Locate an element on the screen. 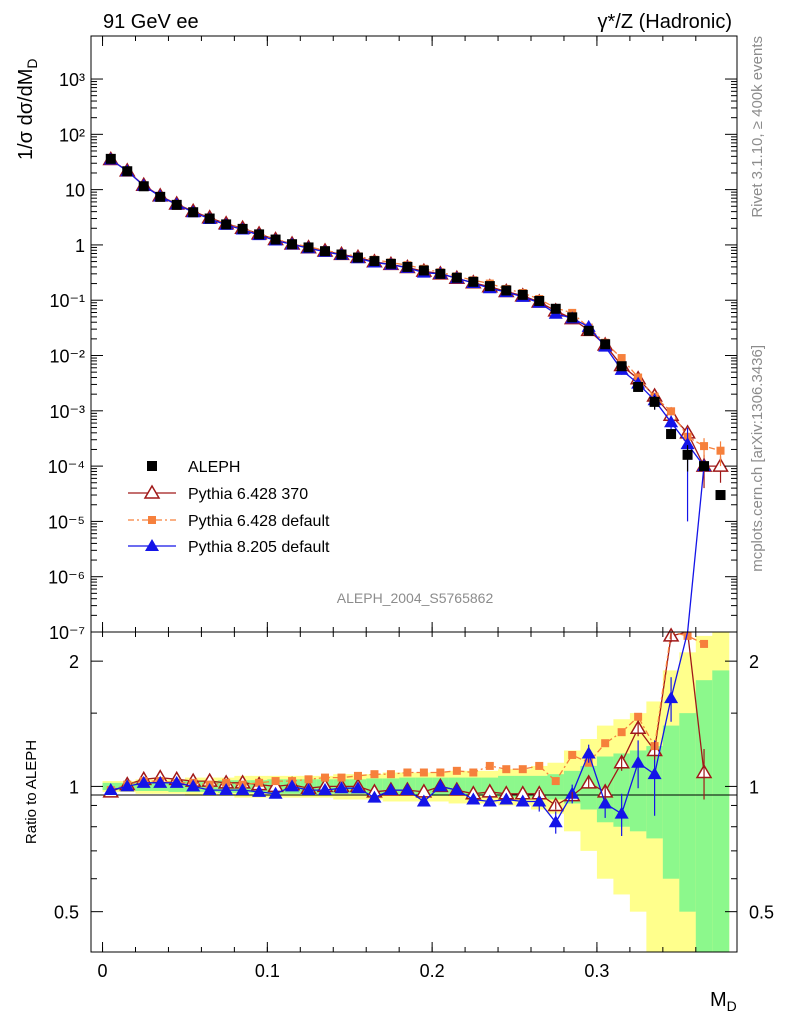 The height and width of the screenshot is (1024, 786). x-tick-label: 0.3 is located at coordinates (596, 971).